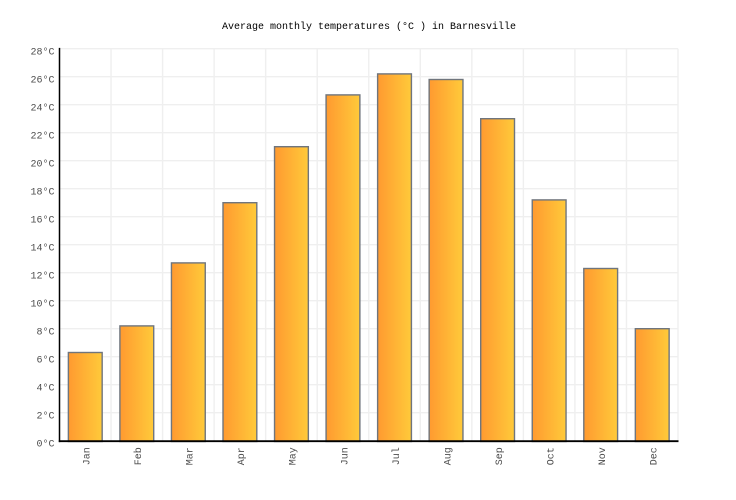  Describe the element at coordinates (42, 136) in the screenshot. I see `svg-text: 22°C` at that location.